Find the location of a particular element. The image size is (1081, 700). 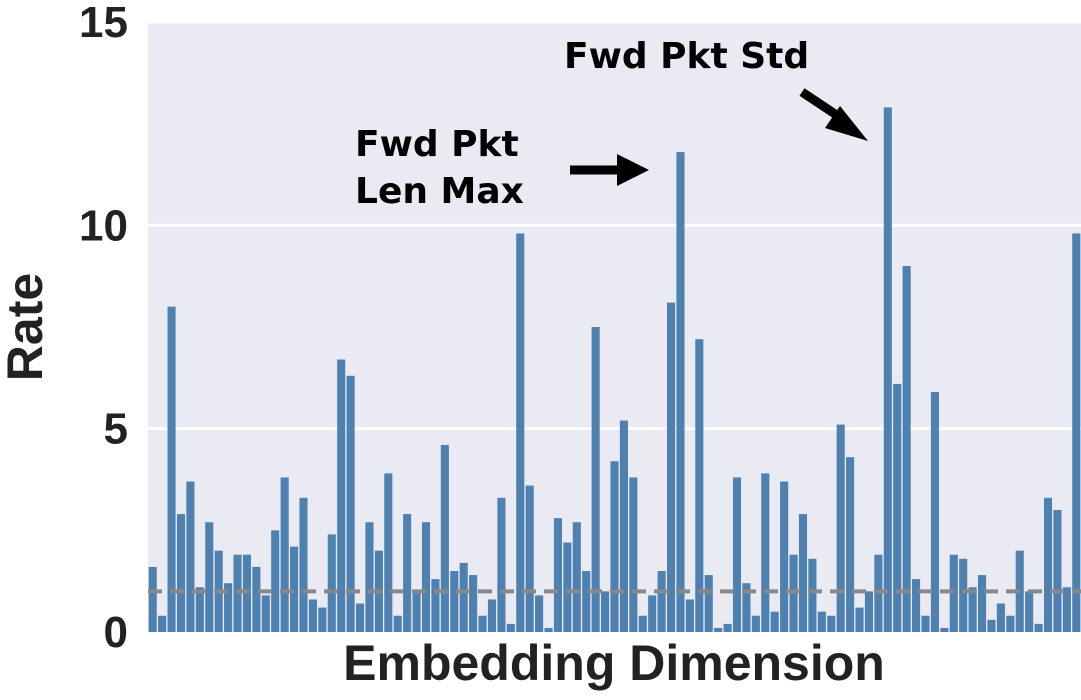

annotation-fwd-pkt-std-text: Fwd Pkt Std is located at coordinates (686, 56).